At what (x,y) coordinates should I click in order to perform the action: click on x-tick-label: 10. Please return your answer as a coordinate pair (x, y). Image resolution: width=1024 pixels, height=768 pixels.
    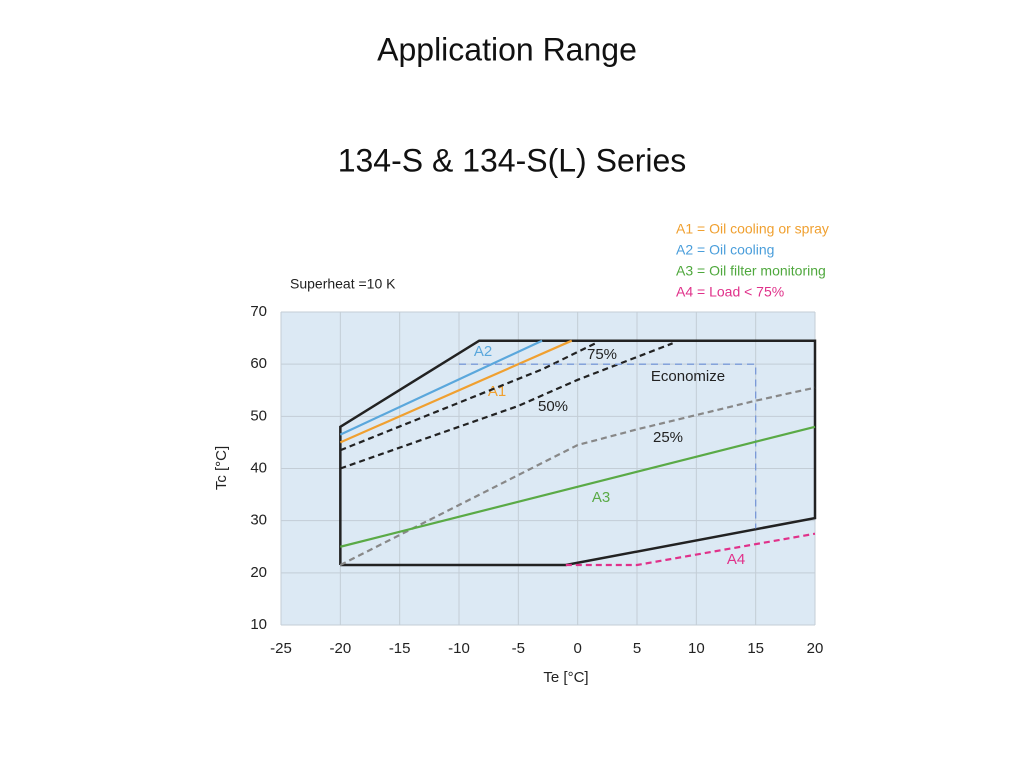
    Looking at the image, I should click on (696, 648).